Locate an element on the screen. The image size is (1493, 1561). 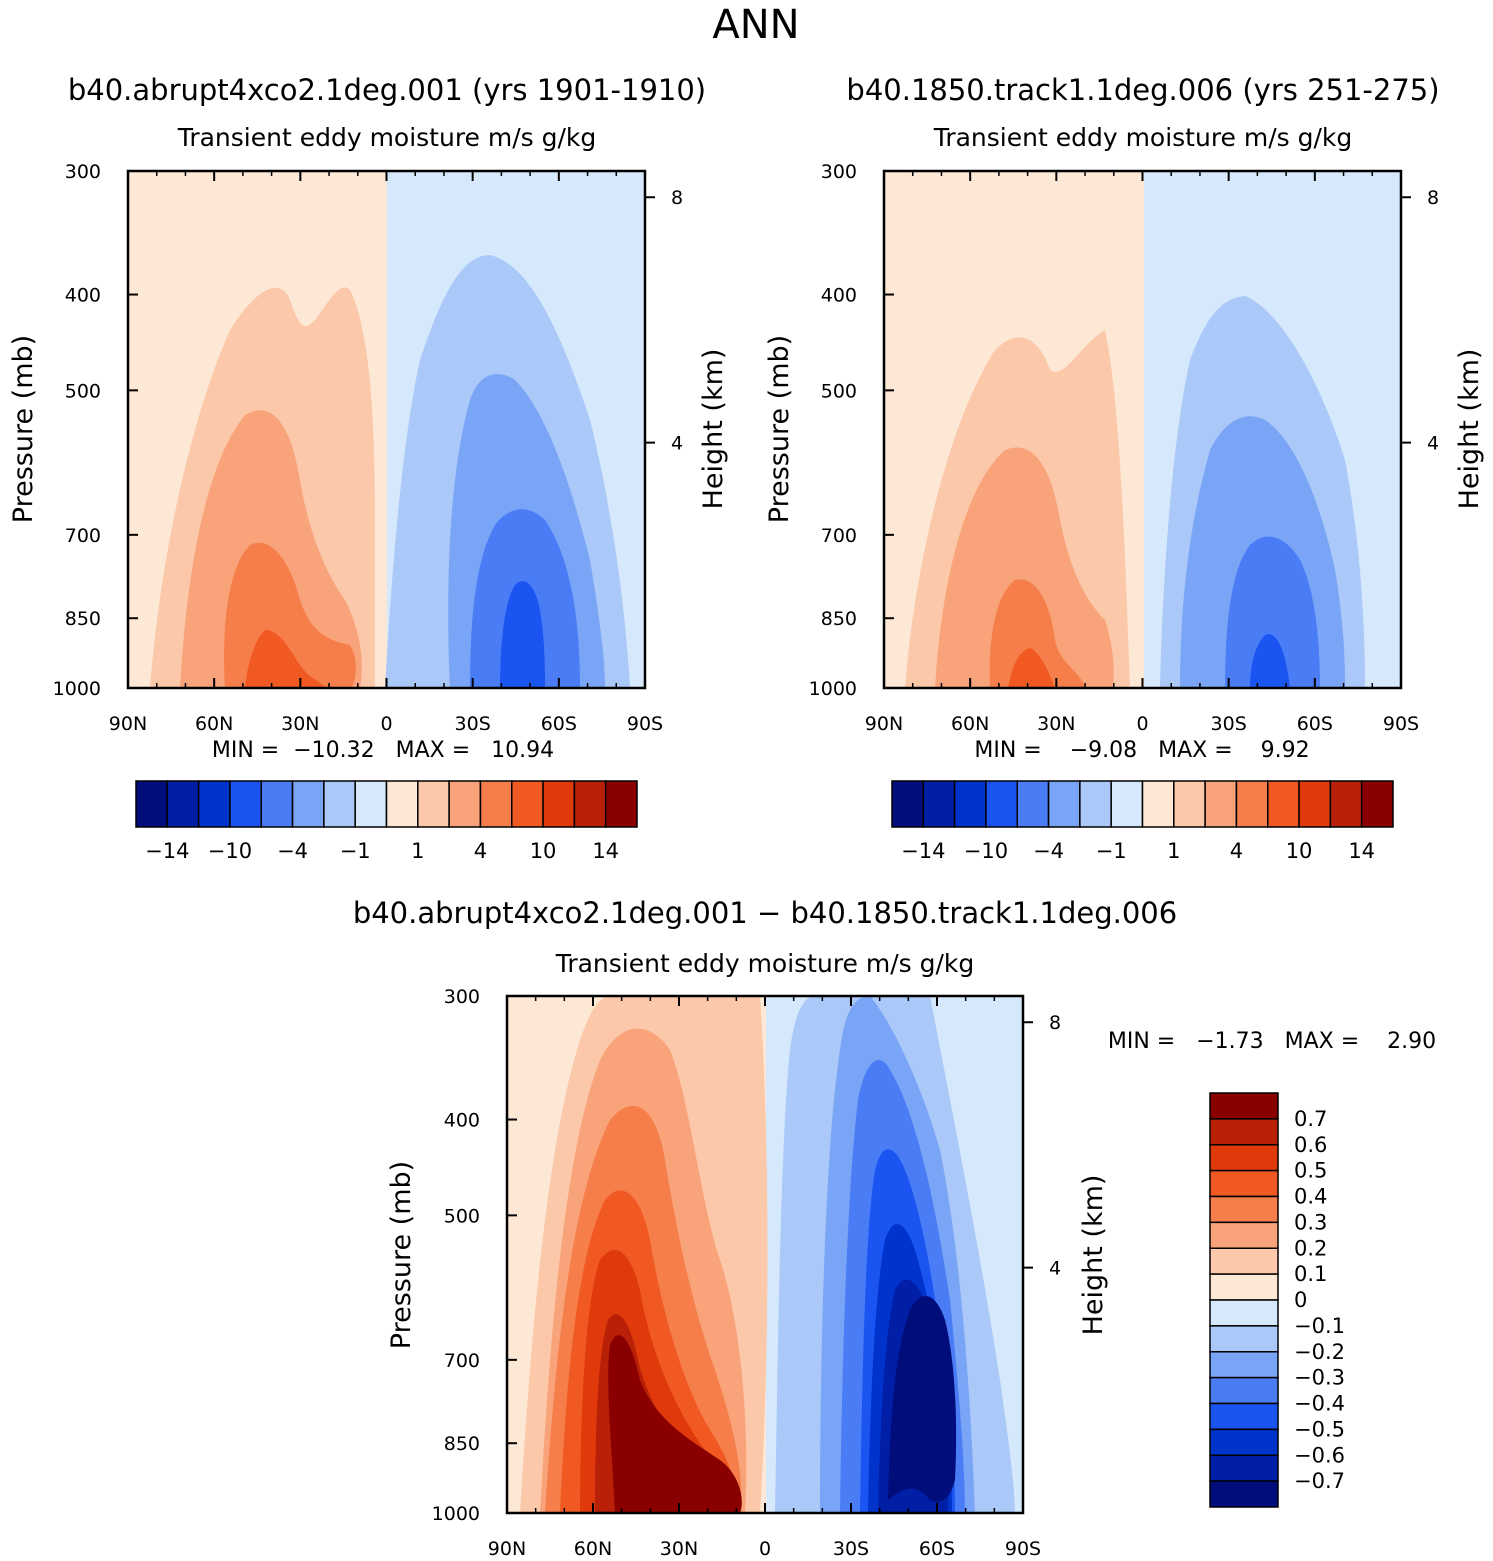
panel-diff-colorbar-label: 0 is located at coordinates (1300, 1300).